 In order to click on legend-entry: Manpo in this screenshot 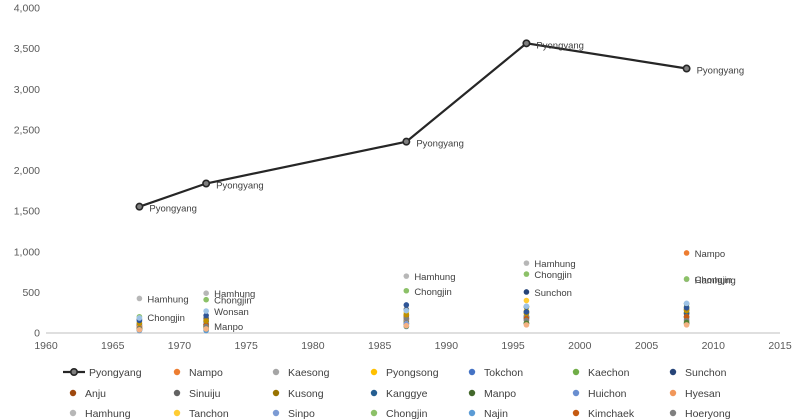, I will do `click(500, 394)`.